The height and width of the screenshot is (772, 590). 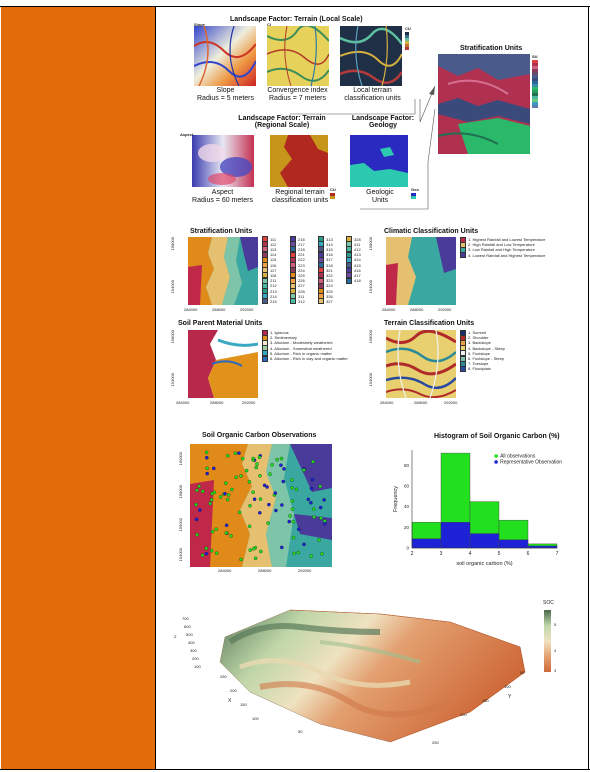 What do you see at coordinates (230, 701) in the screenshot?
I see `x-axis-label: X` at bounding box center [230, 701].